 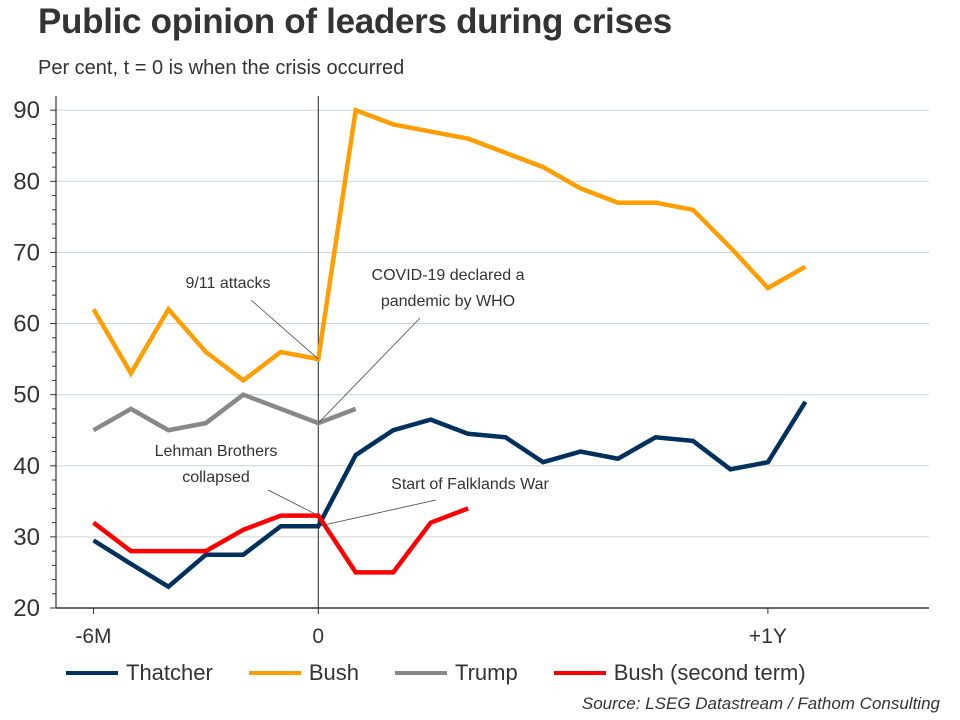 What do you see at coordinates (216, 477) in the screenshot?
I see `annotation-label: collapsed` at bounding box center [216, 477].